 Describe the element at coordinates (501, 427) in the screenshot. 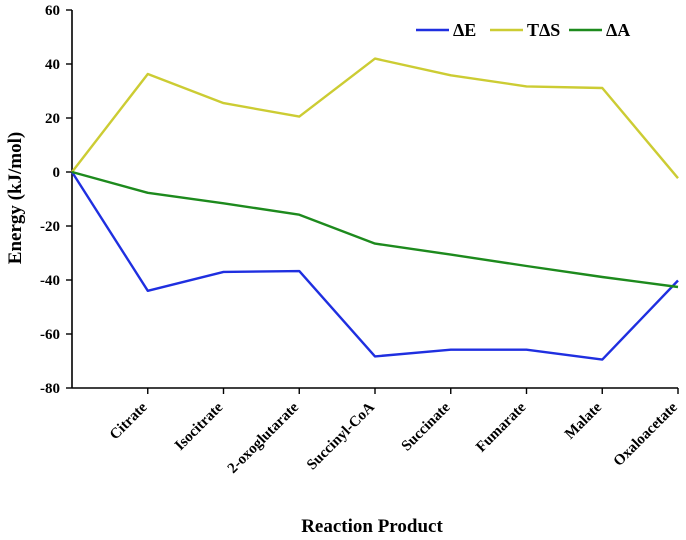

I see `x-tick-label: Fumarate` at that location.